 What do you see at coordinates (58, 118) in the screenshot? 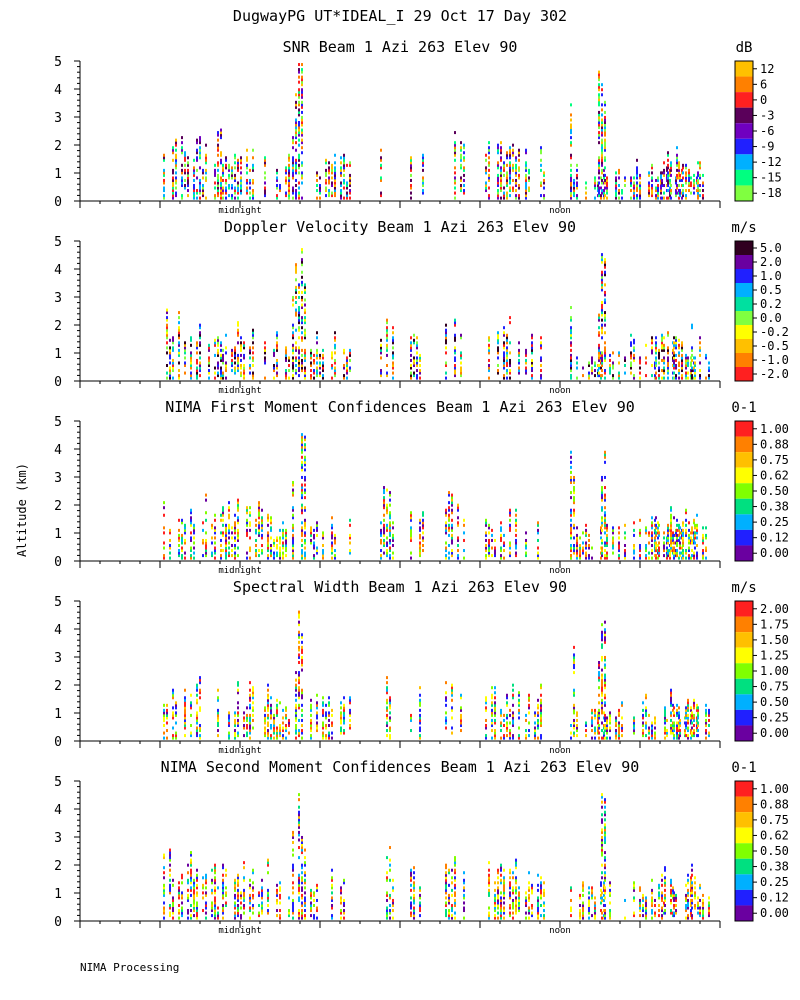
I see `y-tick-label: 3` at bounding box center [58, 118].